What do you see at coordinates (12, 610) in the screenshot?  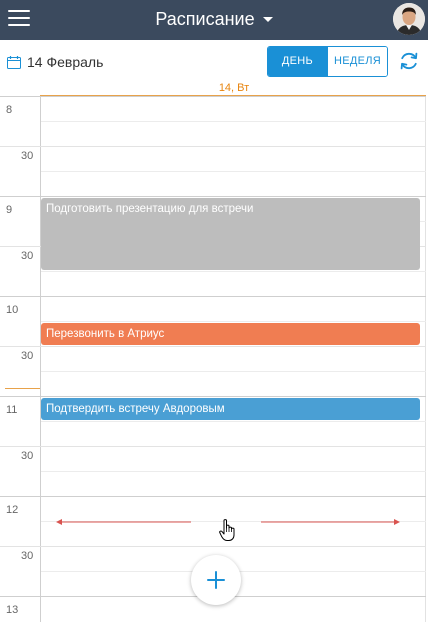 I see `hour-label-13: 13` at bounding box center [12, 610].